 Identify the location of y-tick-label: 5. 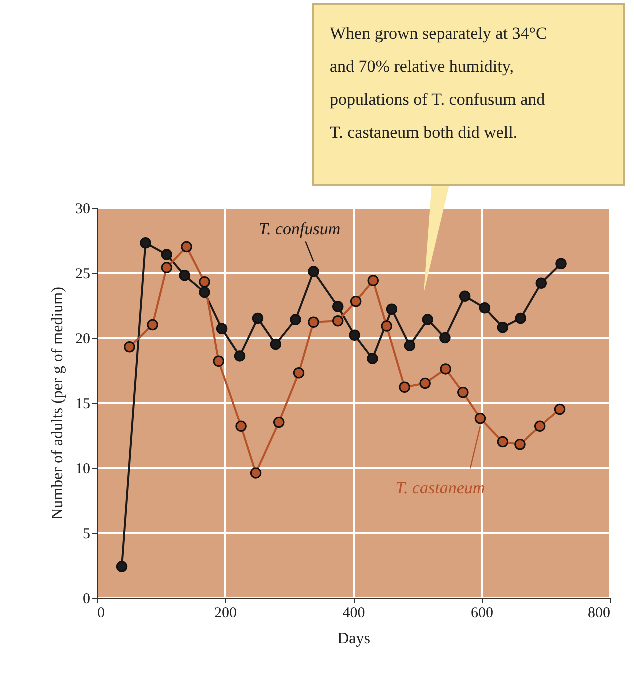
(86, 534).